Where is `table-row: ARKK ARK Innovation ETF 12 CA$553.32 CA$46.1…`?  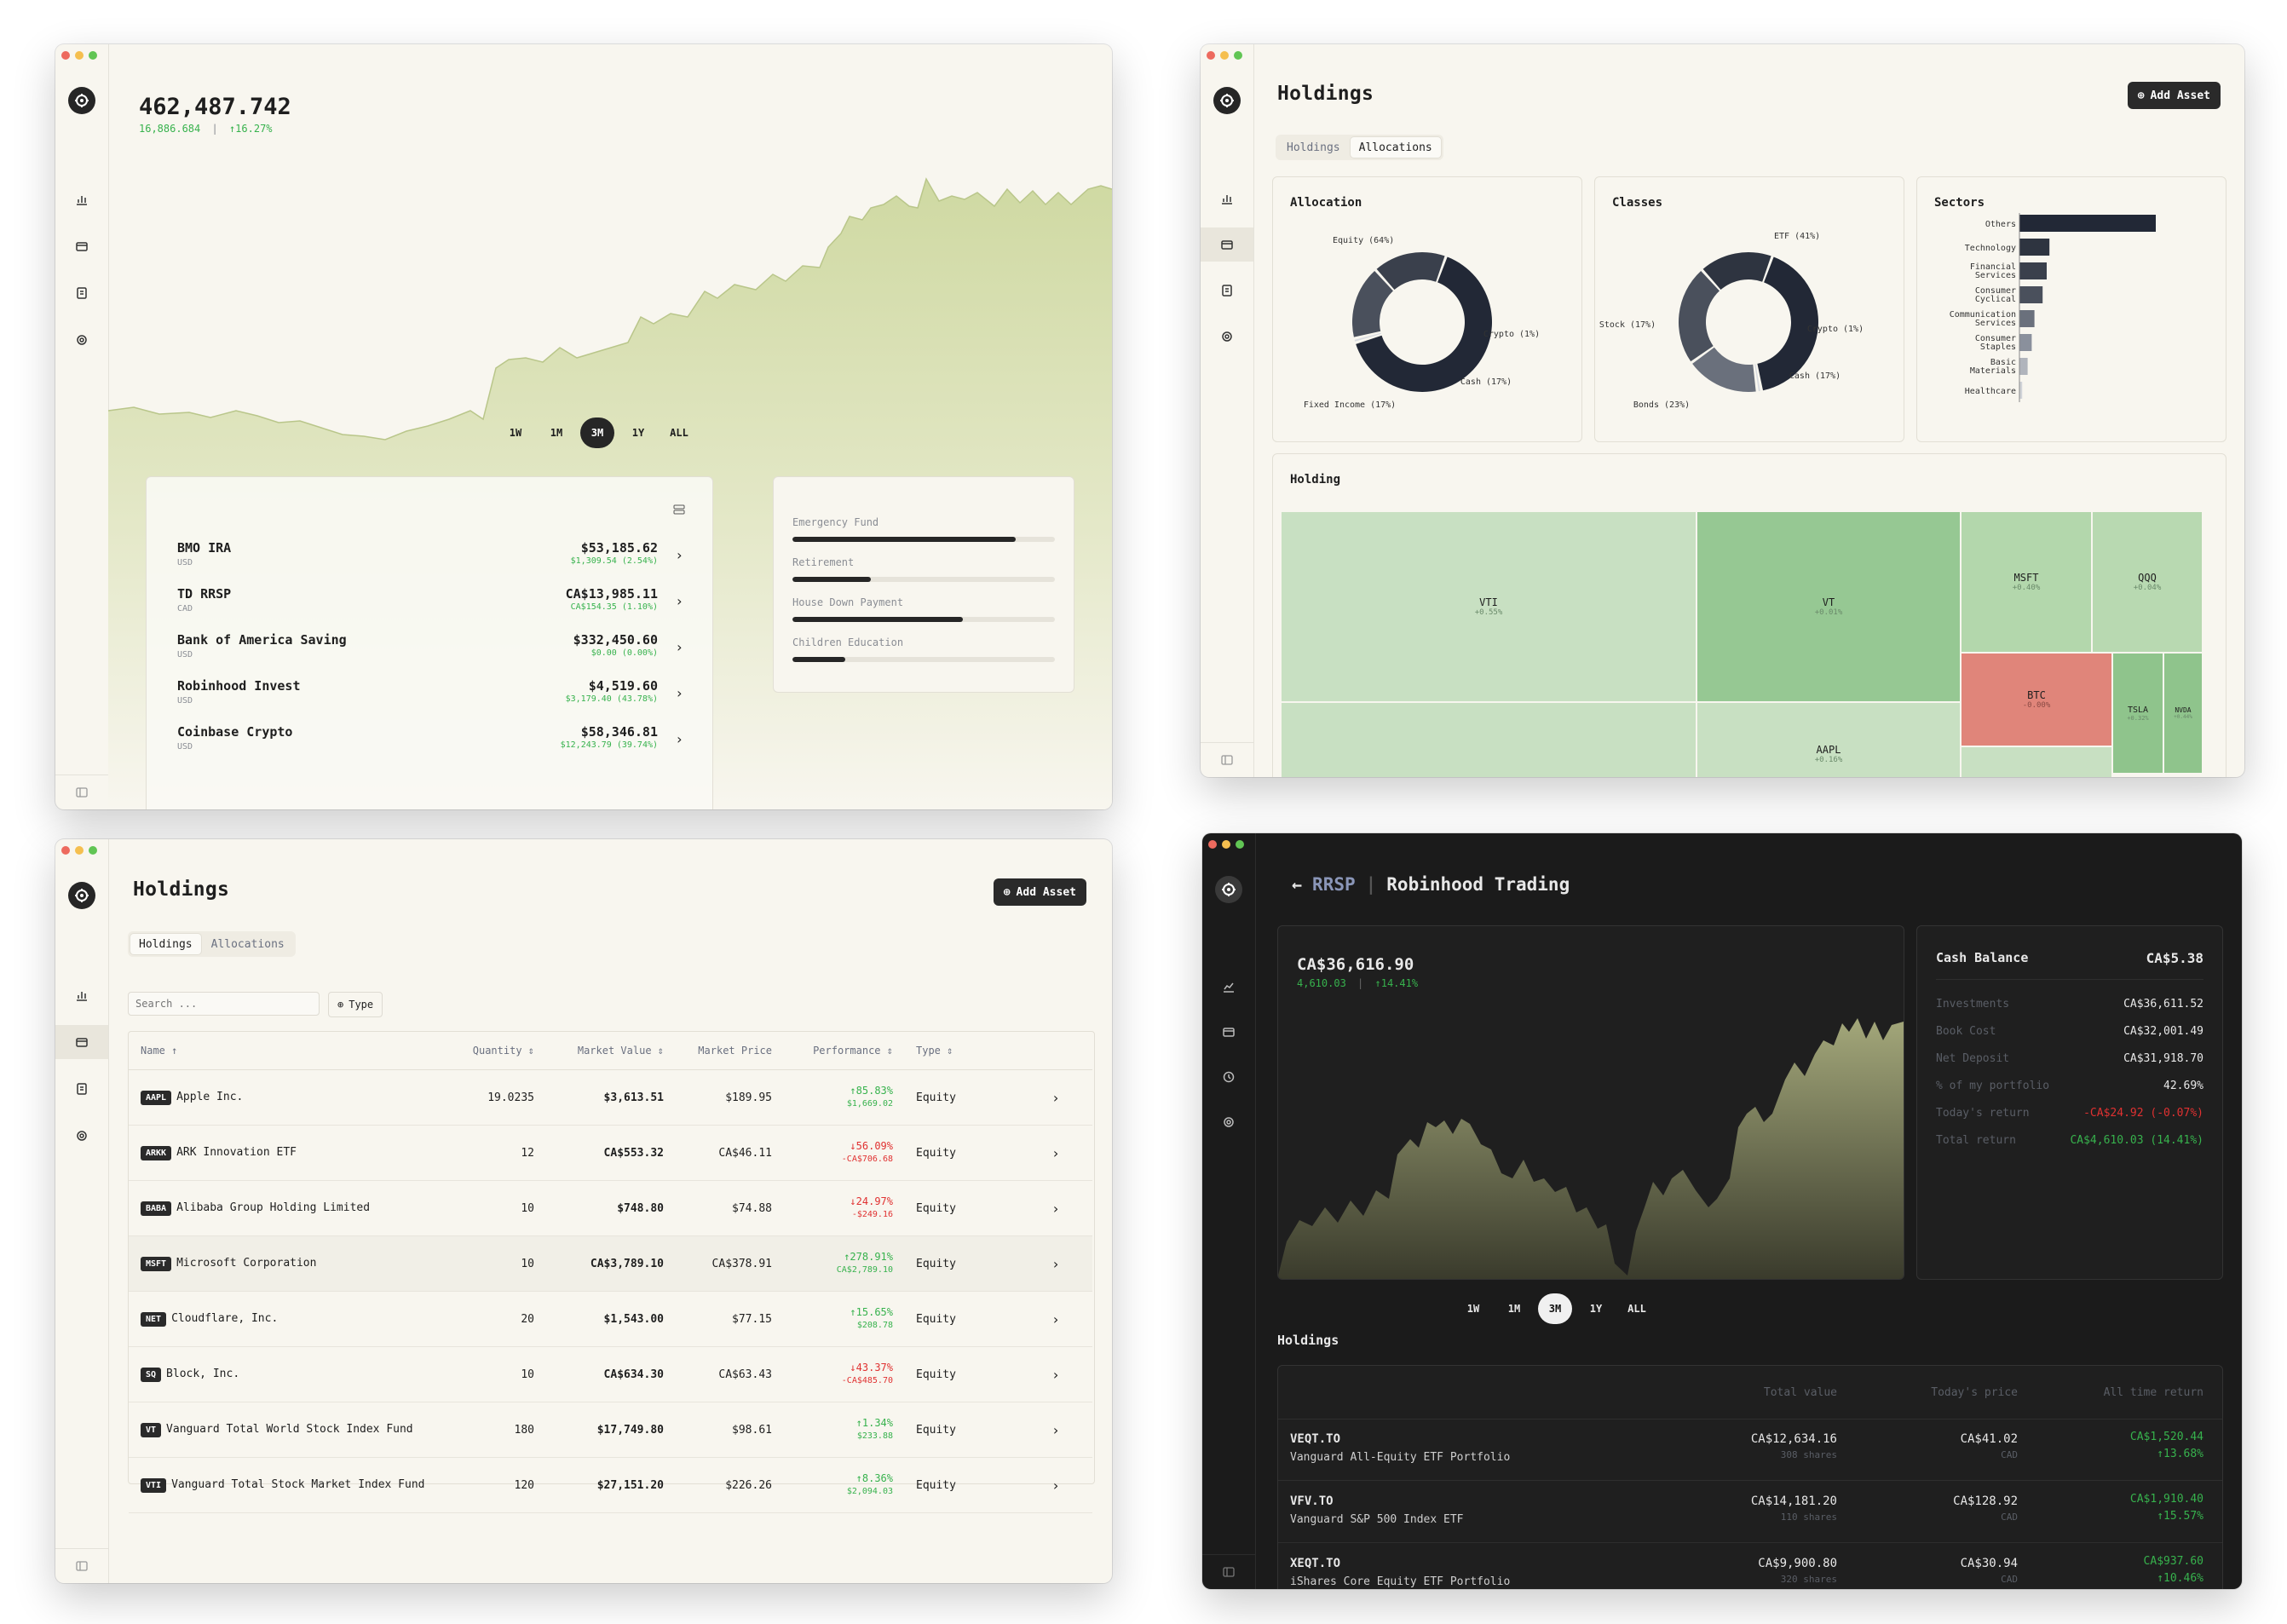 table-row: ARKK ARK Innovation ETF 12 CA$553.32 CA$46.1… is located at coordinates (610, 1153).